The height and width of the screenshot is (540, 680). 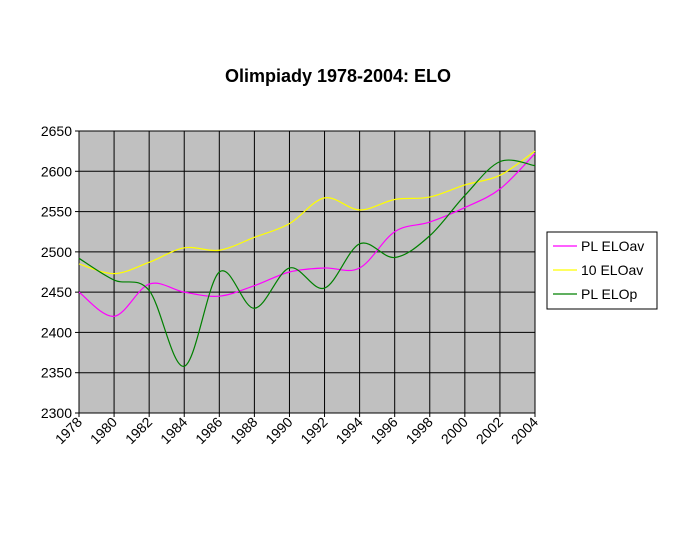 What do you see at coordinates (208, 430) in the screenshot?
I see `x-tick-label: 1986` at bounding box center [208, 430].